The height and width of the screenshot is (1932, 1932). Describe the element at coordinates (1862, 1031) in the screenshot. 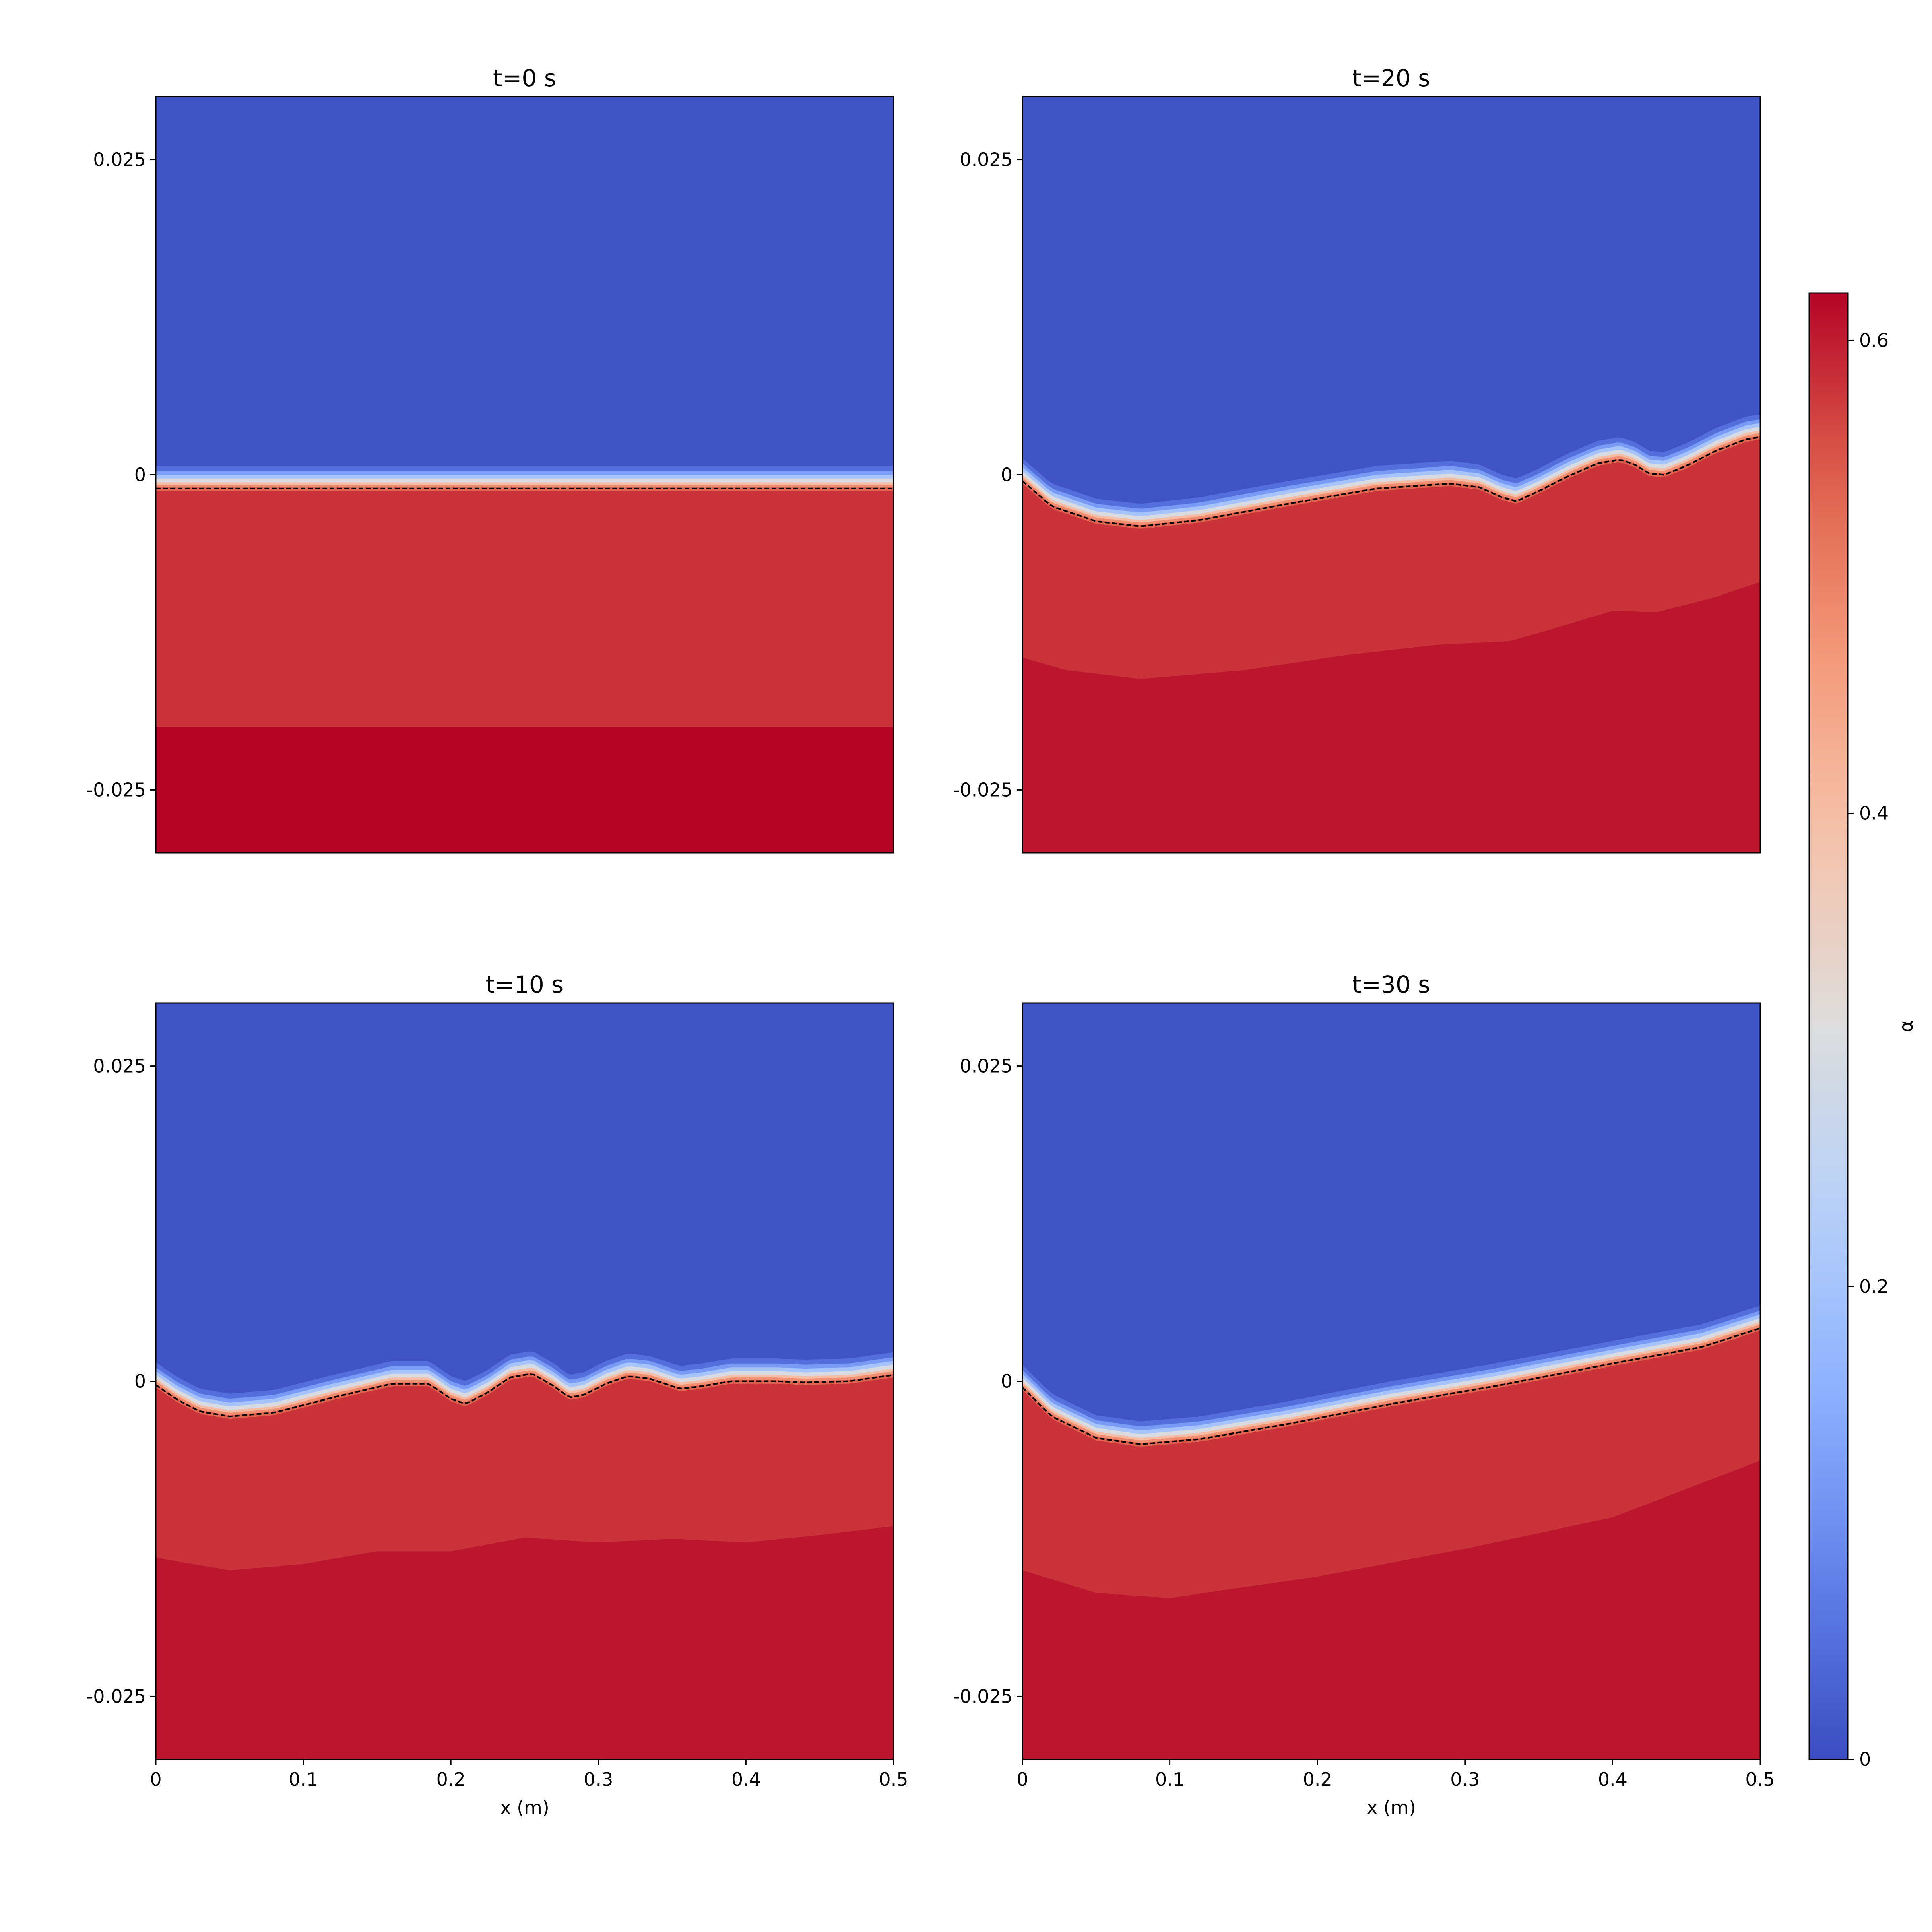

I see `colorbar: 0 0.2 0.4 0.6 α` at that location.